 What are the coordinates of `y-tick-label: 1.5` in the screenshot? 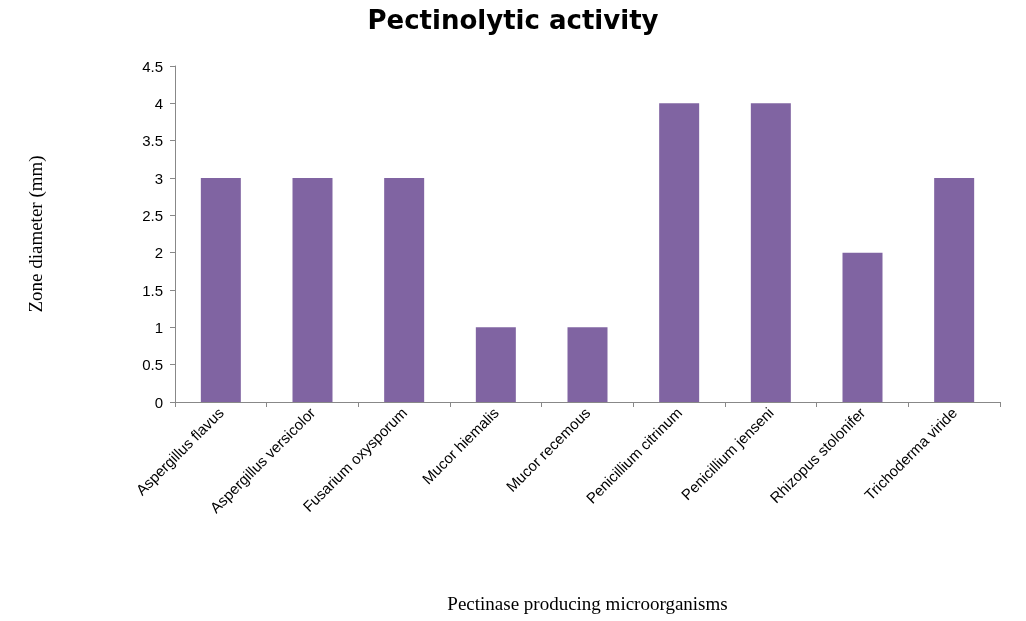 It's located at (152, 290).